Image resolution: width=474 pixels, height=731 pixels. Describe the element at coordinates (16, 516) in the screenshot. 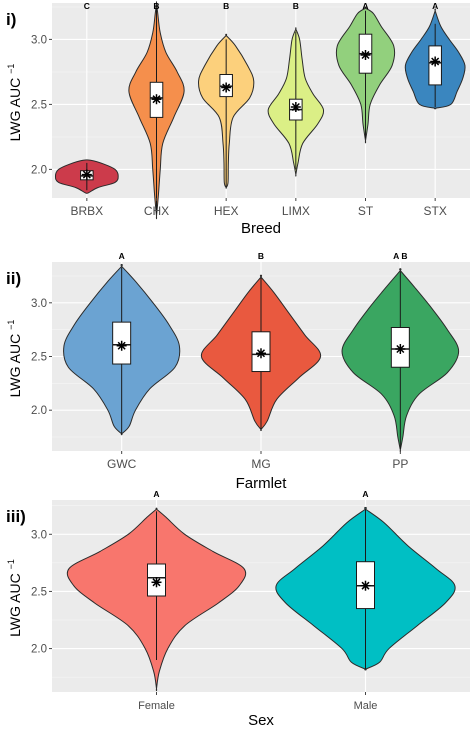

I see `panel-label: iii)` at that location.